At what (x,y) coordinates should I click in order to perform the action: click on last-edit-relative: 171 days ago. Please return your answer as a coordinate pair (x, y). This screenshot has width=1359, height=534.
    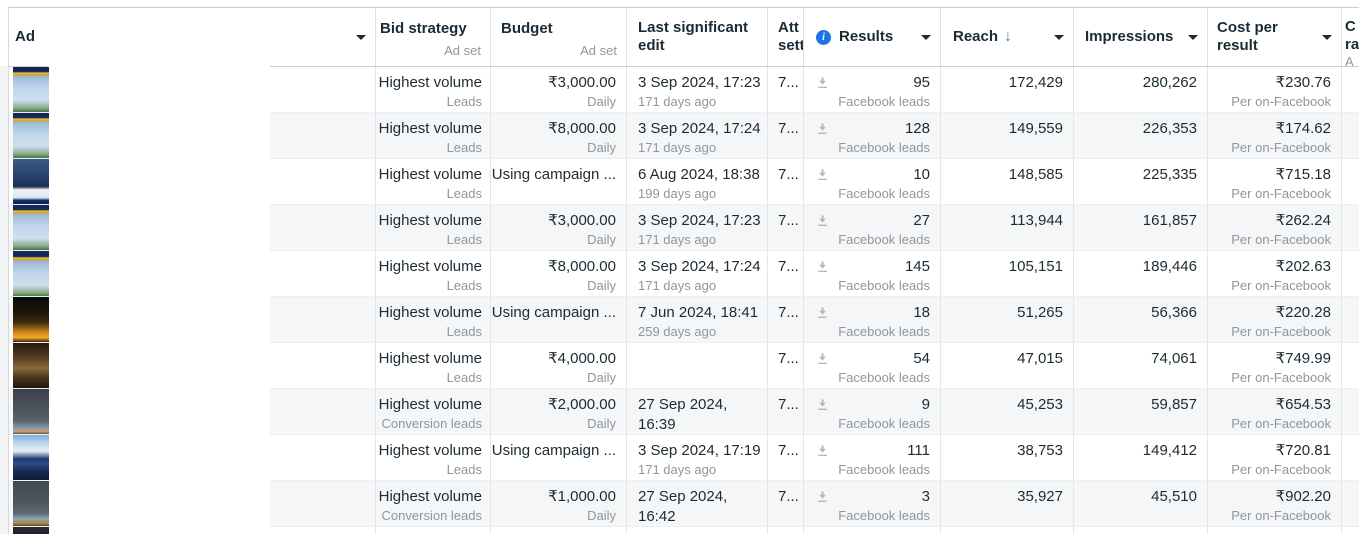
    Looking at the image, I should click on (677, 469).